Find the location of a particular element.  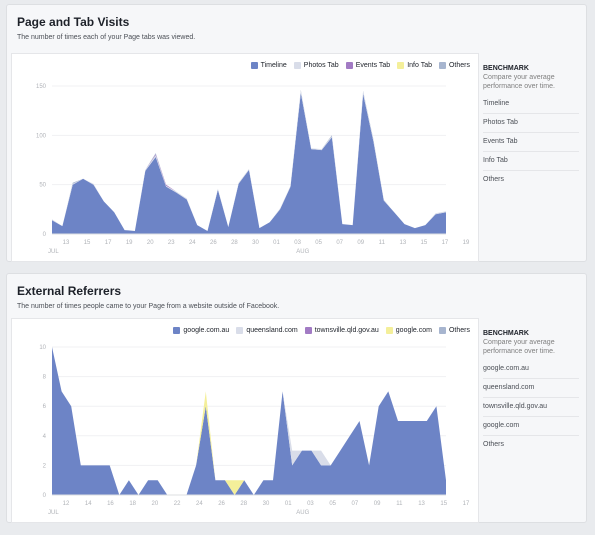

benchmark-item-events-tab: Events Tab is located at coordinates (531, 141).